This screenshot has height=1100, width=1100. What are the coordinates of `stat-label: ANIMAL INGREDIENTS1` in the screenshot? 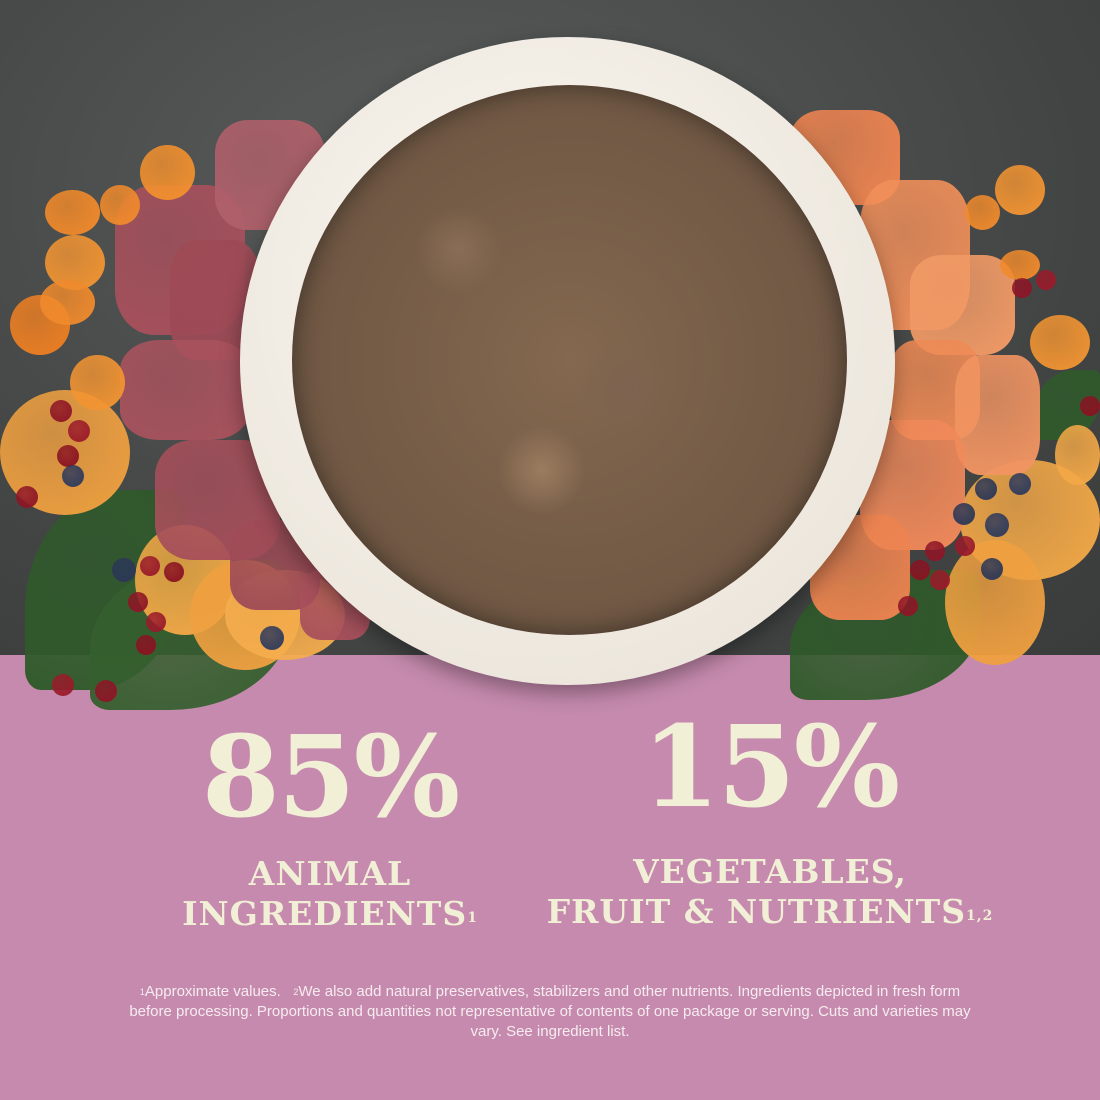 It's located at (330, 894).